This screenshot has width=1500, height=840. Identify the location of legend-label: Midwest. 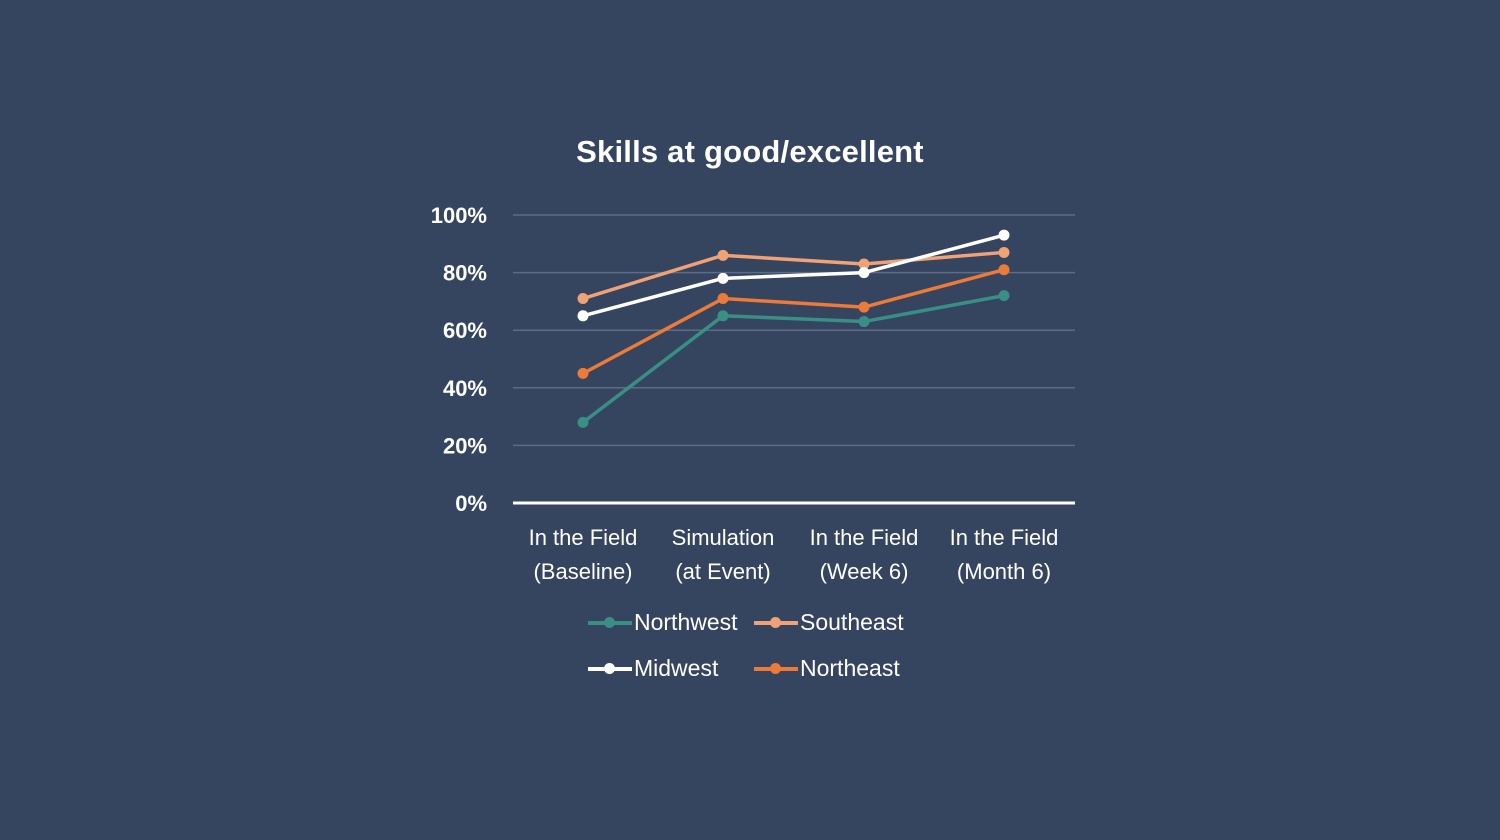
(676, 668).